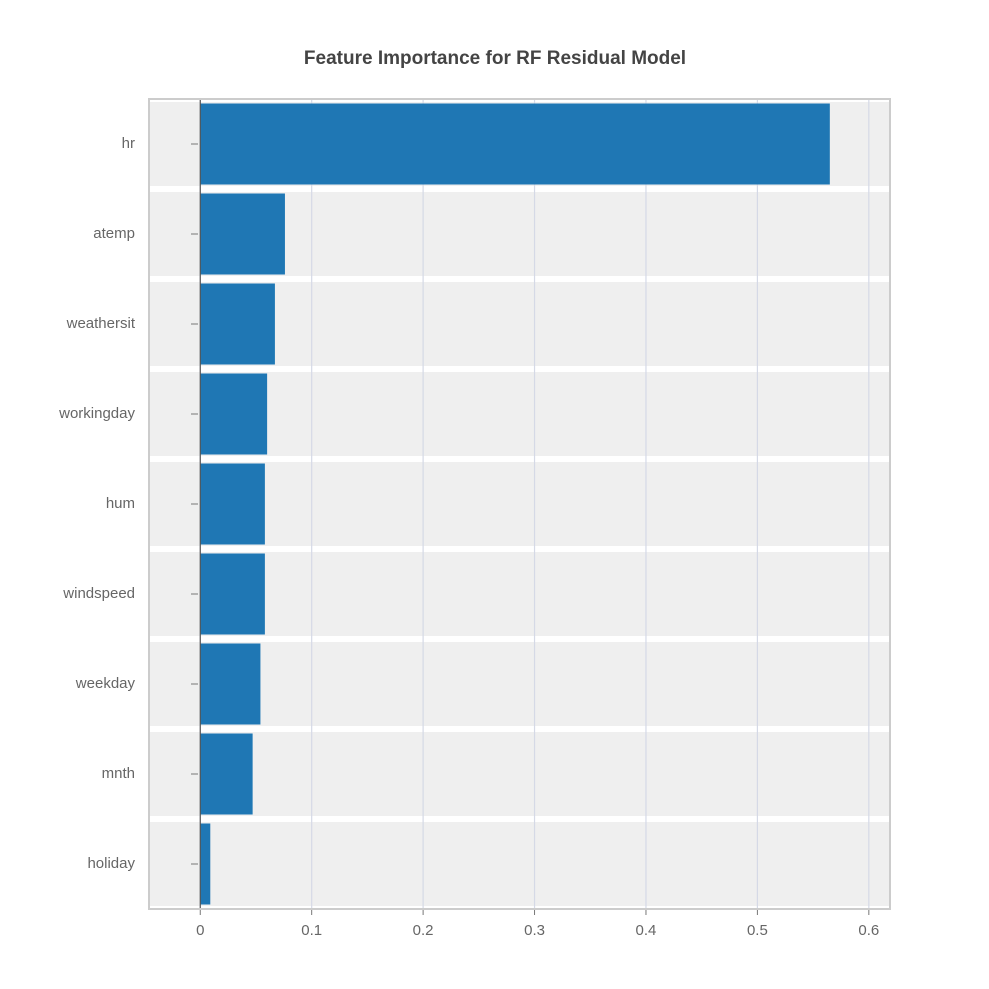 This screenshot has height=989, width=989. What do you see at coordinates (646, 930) in the screenshot?
I see `x-tick-label: 0.4` at bounding box center [646, 930].